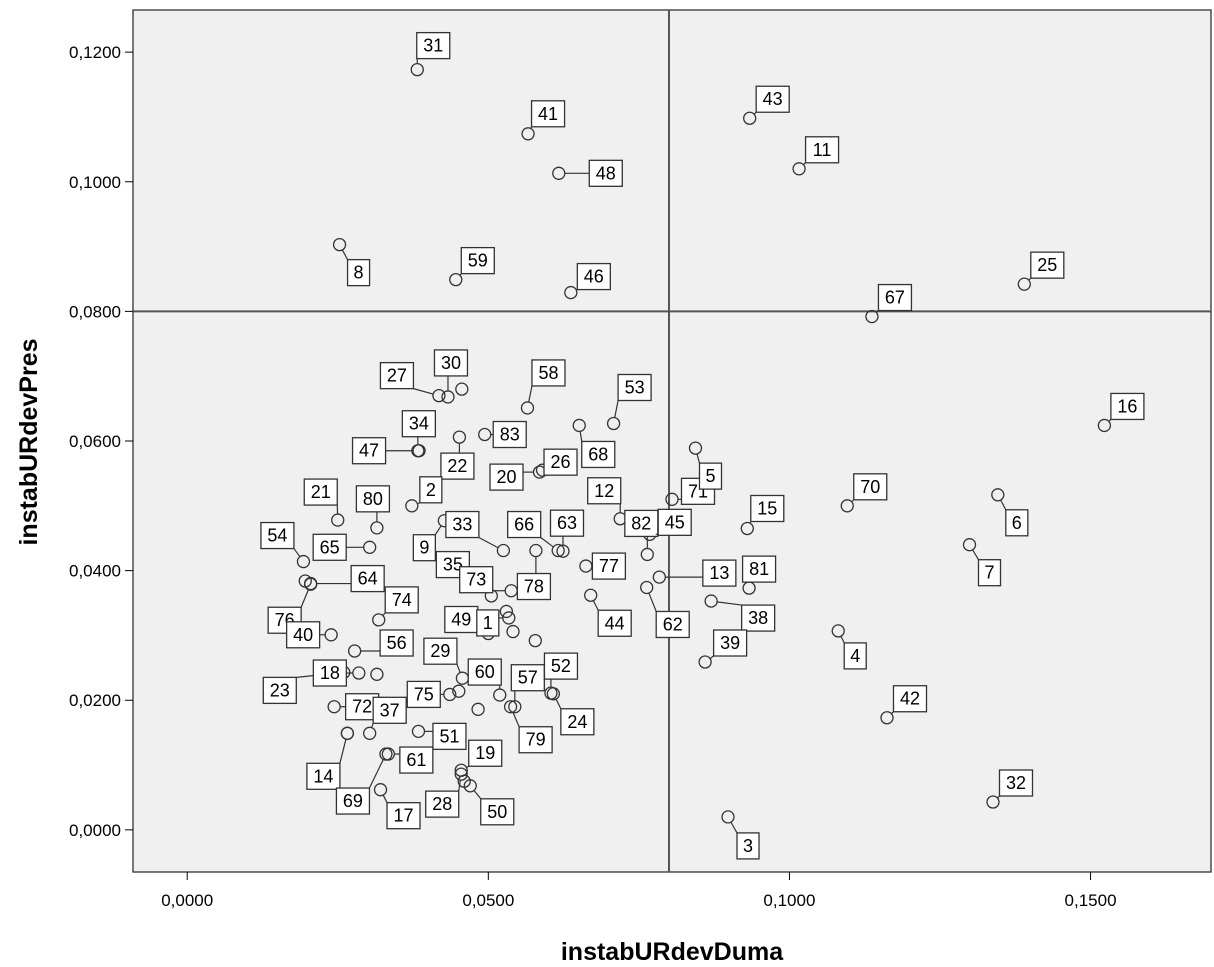  I want to click on point-label: 39, so click(730, 643).